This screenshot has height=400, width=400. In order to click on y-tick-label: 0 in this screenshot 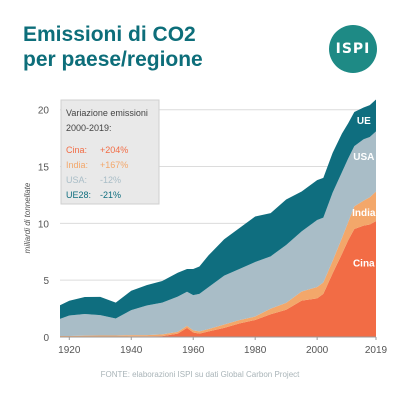, I will do `click(46, 338)`.